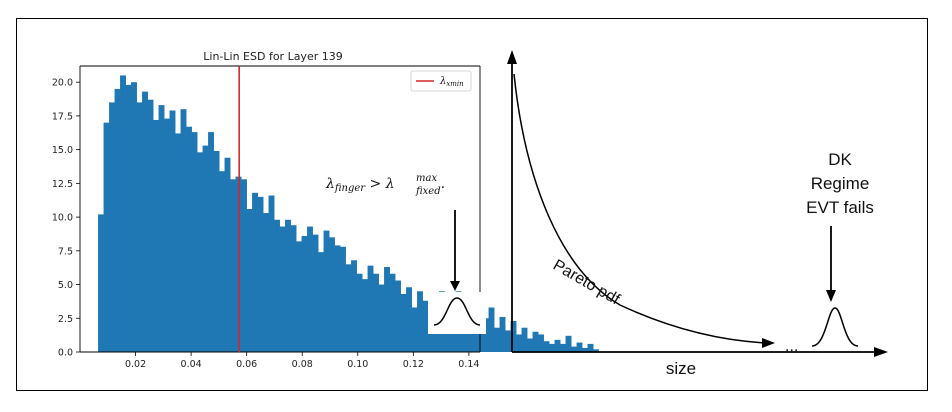 Image resolution: width=952 pixels, height=412 pixels. I want to click on y-tick-label: 7.5, so click(65, 251).